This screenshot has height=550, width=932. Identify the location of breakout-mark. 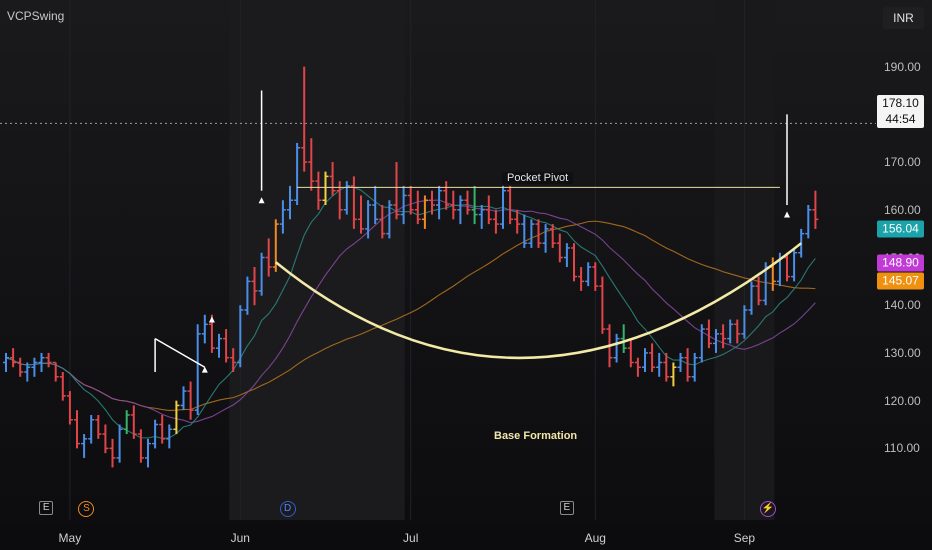
(180, 352).